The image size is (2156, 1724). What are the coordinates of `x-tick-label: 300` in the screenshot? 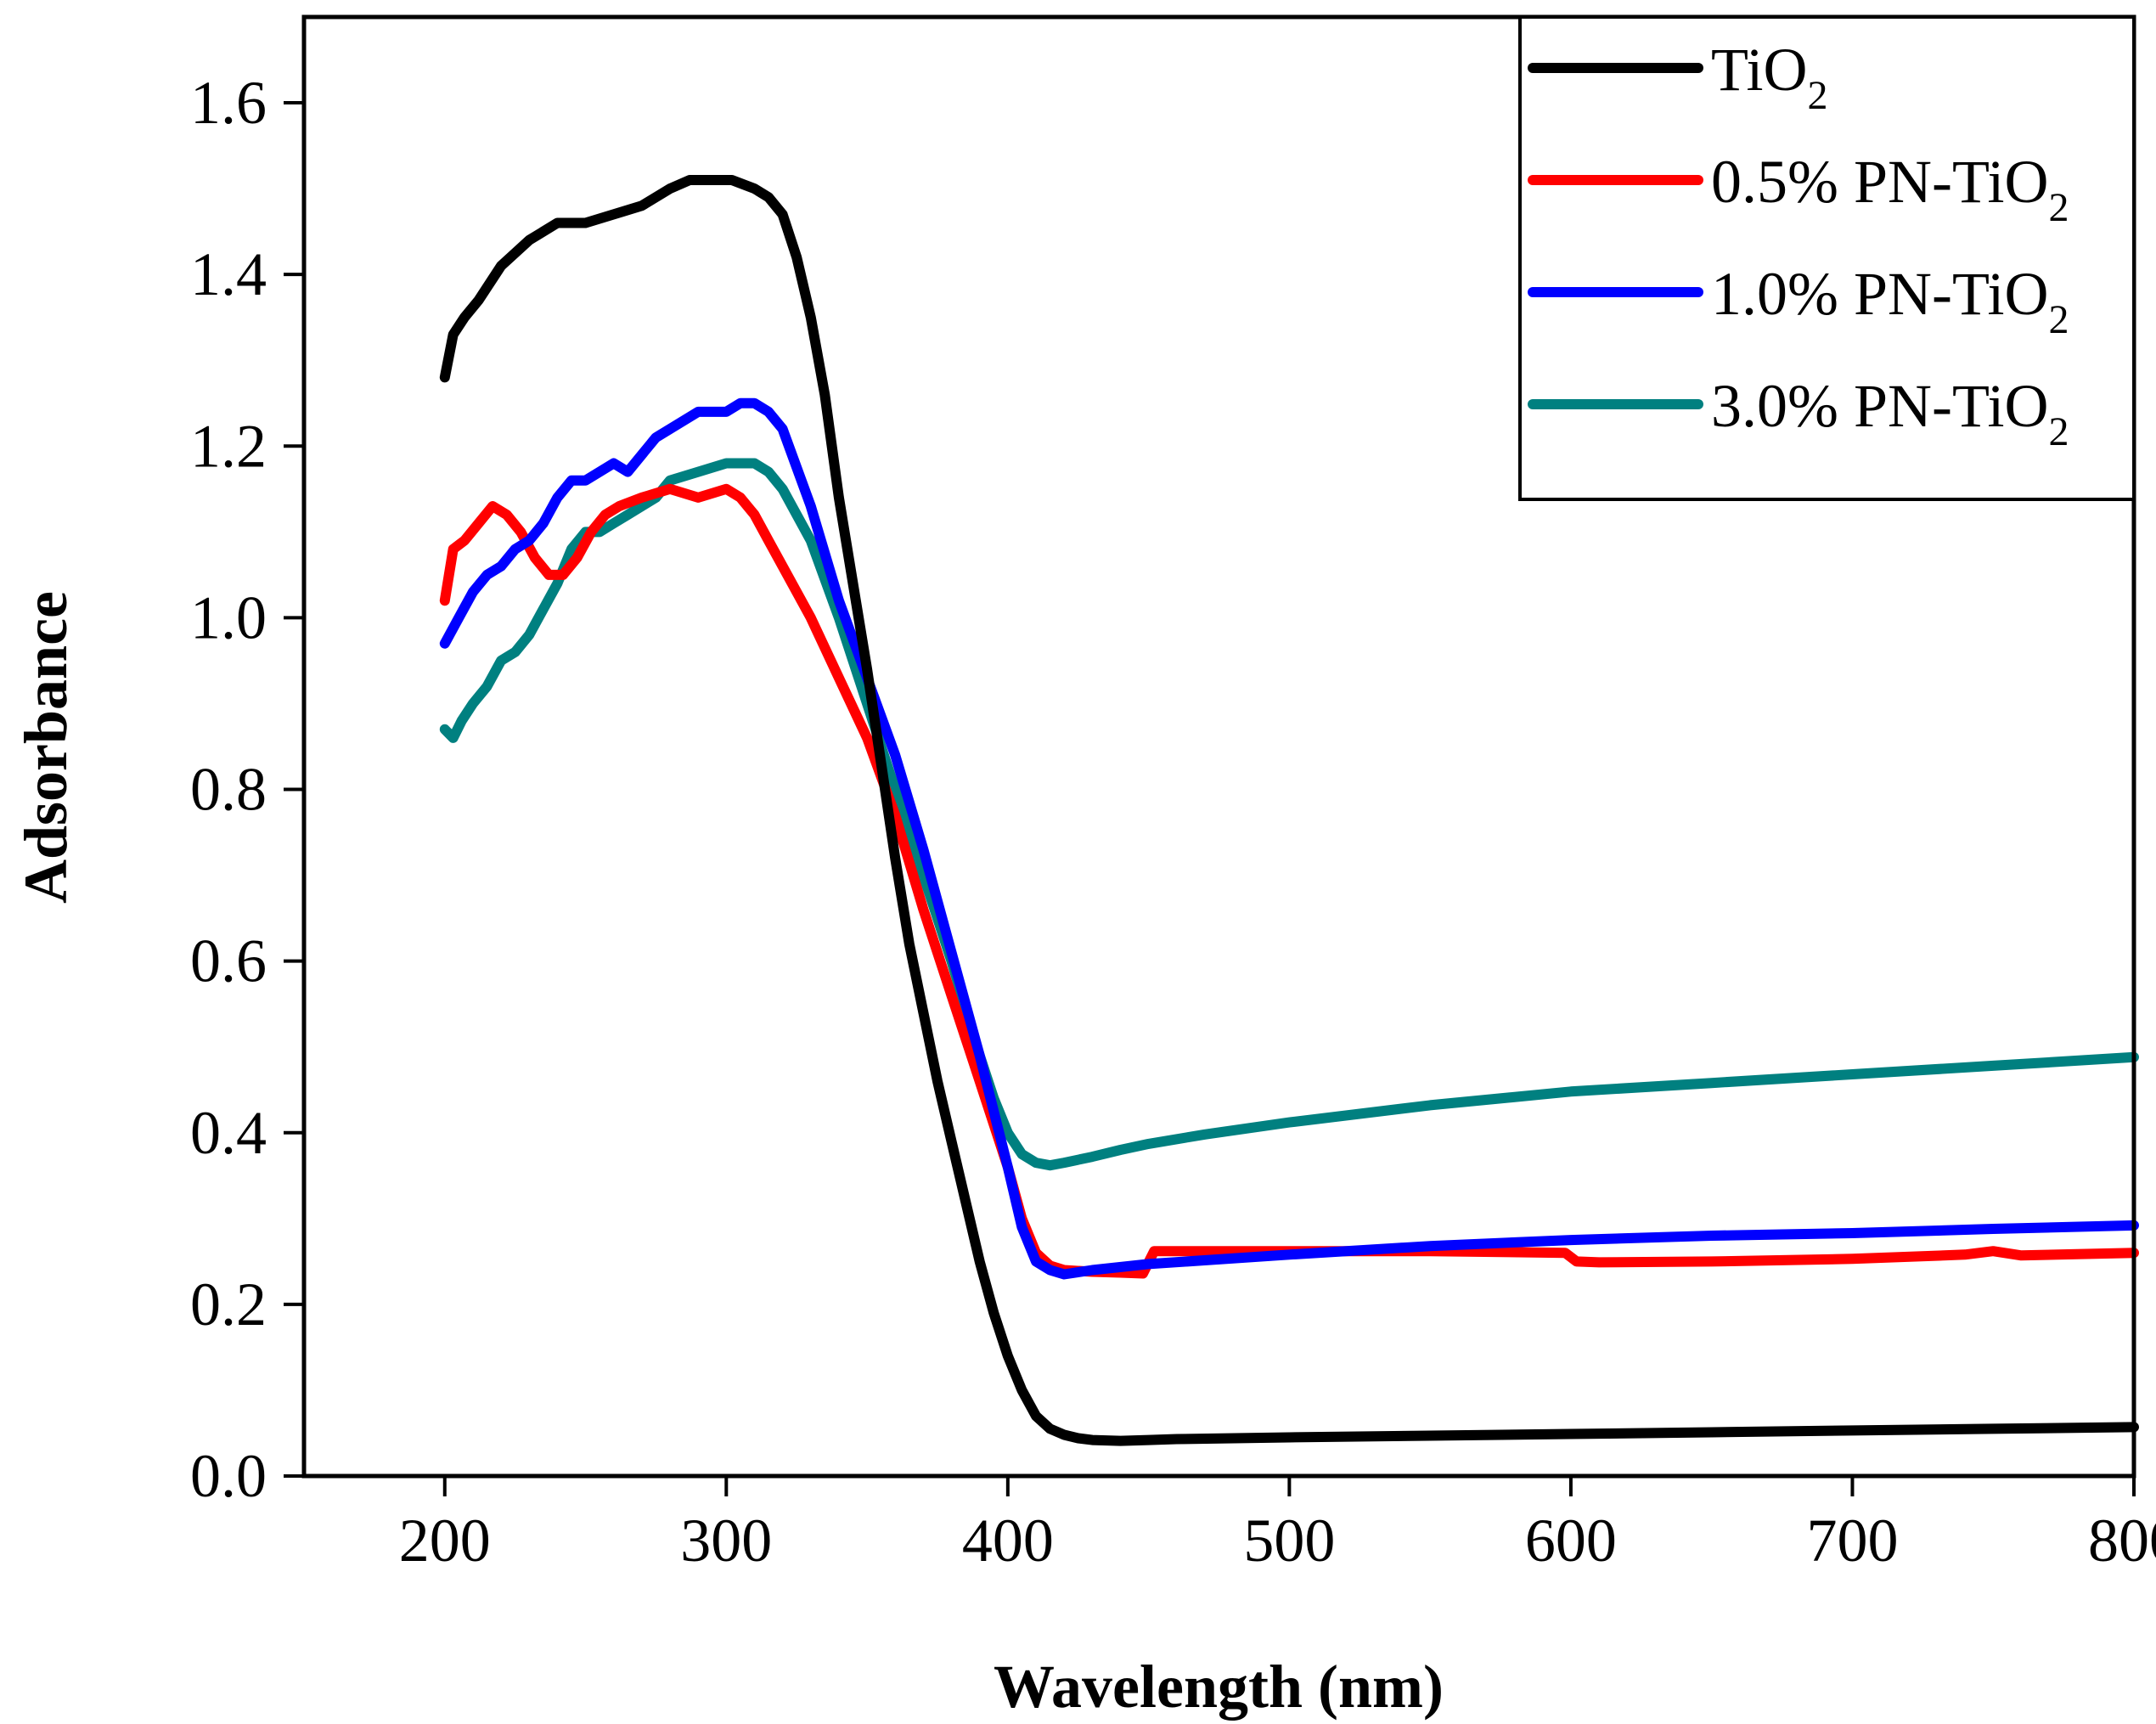 It's located at (726, 1541).